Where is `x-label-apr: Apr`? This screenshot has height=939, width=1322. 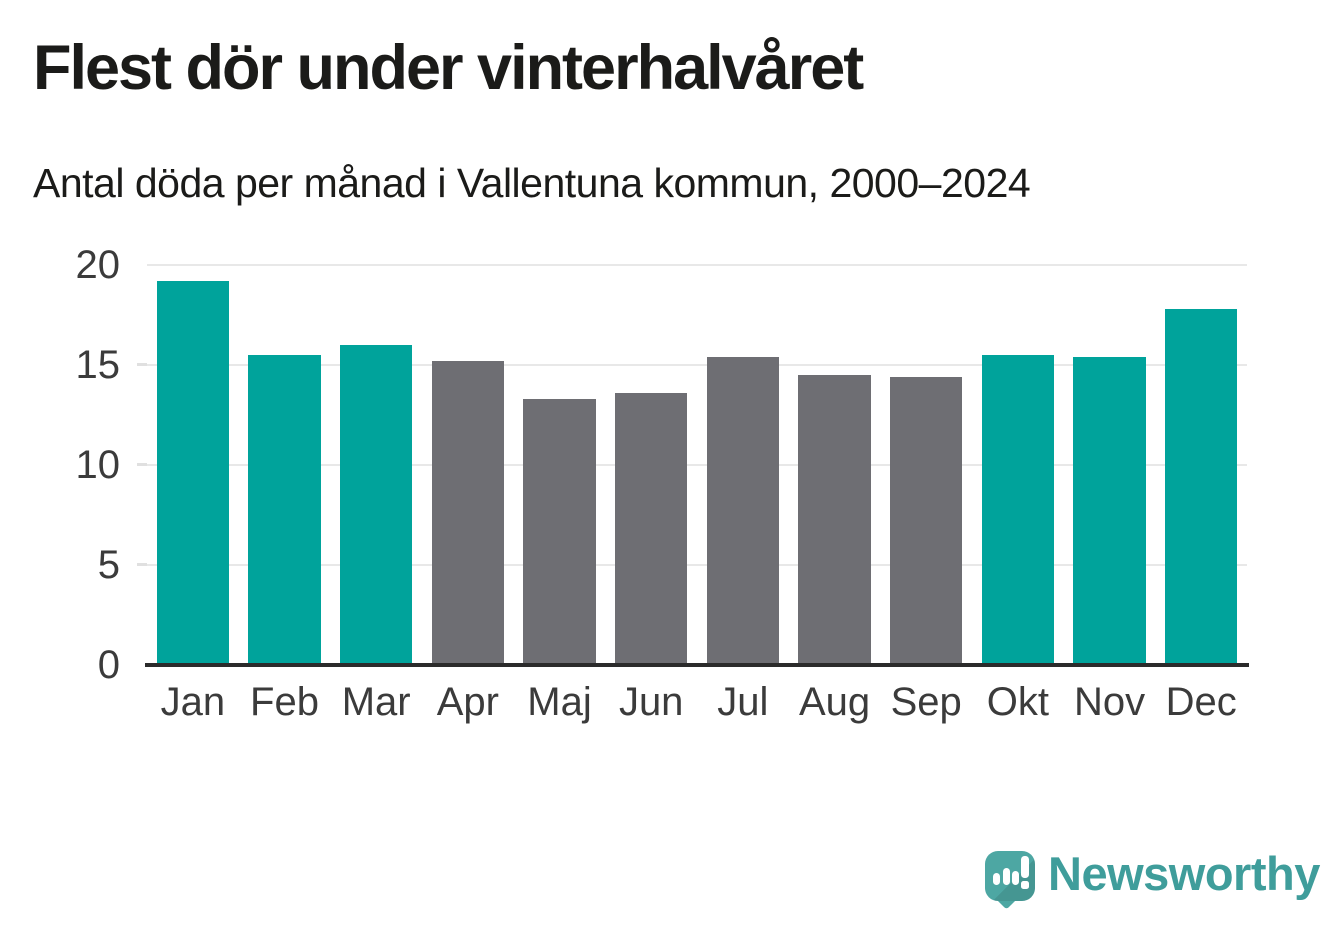 x-label-apr: Apr is located at coordinates (467, 702).